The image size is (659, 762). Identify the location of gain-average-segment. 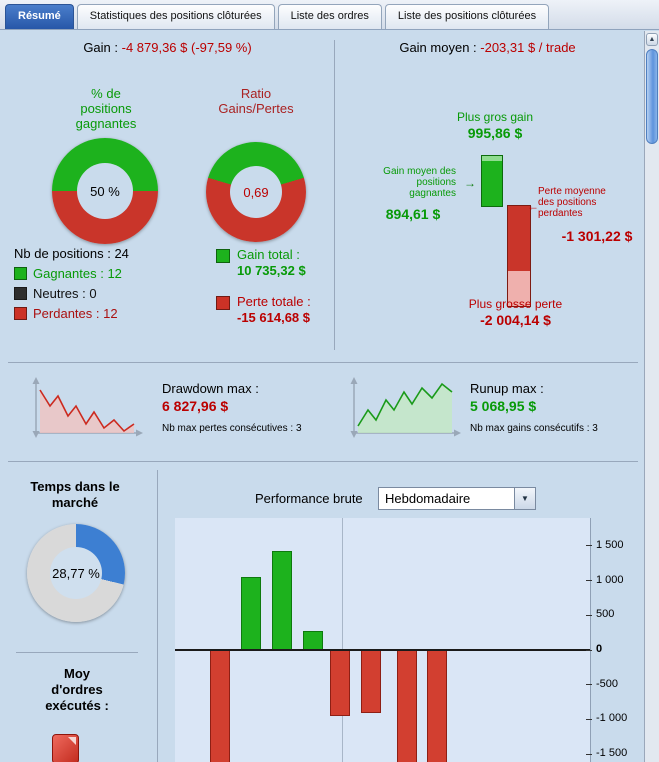
(492, 183).